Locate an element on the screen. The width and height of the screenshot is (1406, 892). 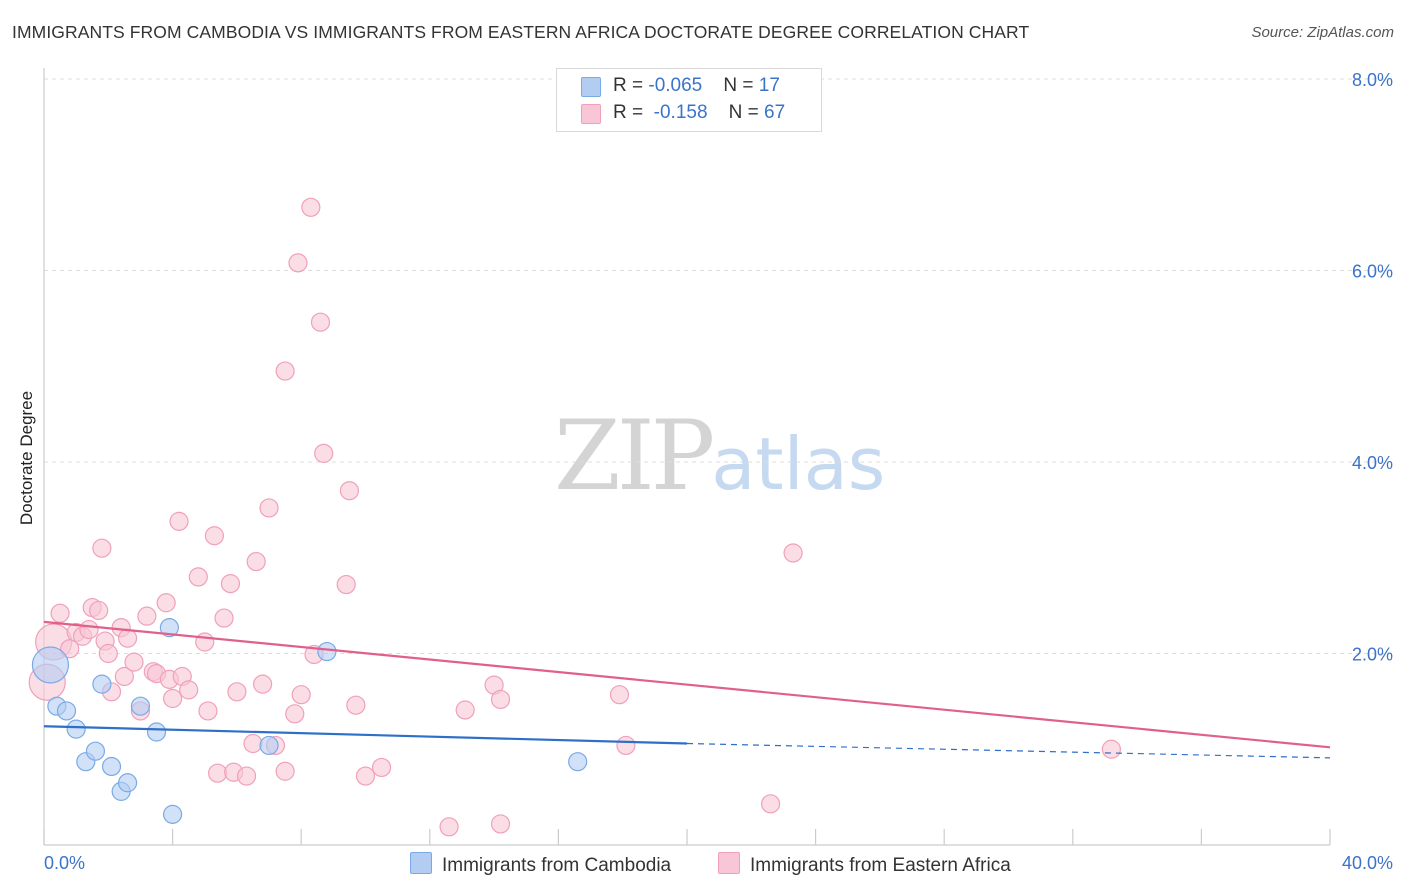
bottom-legend-swatch-eastern-africa is located at coordinates (729, 863).